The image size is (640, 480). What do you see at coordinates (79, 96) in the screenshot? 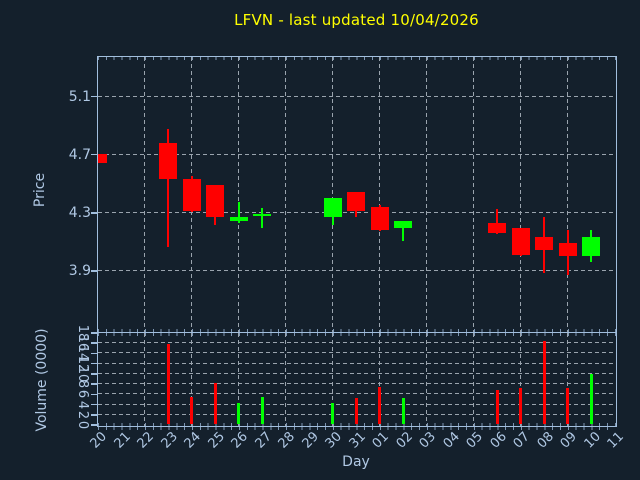
I see `price-tick-label: 5.1` at bounding box center [79, 96].